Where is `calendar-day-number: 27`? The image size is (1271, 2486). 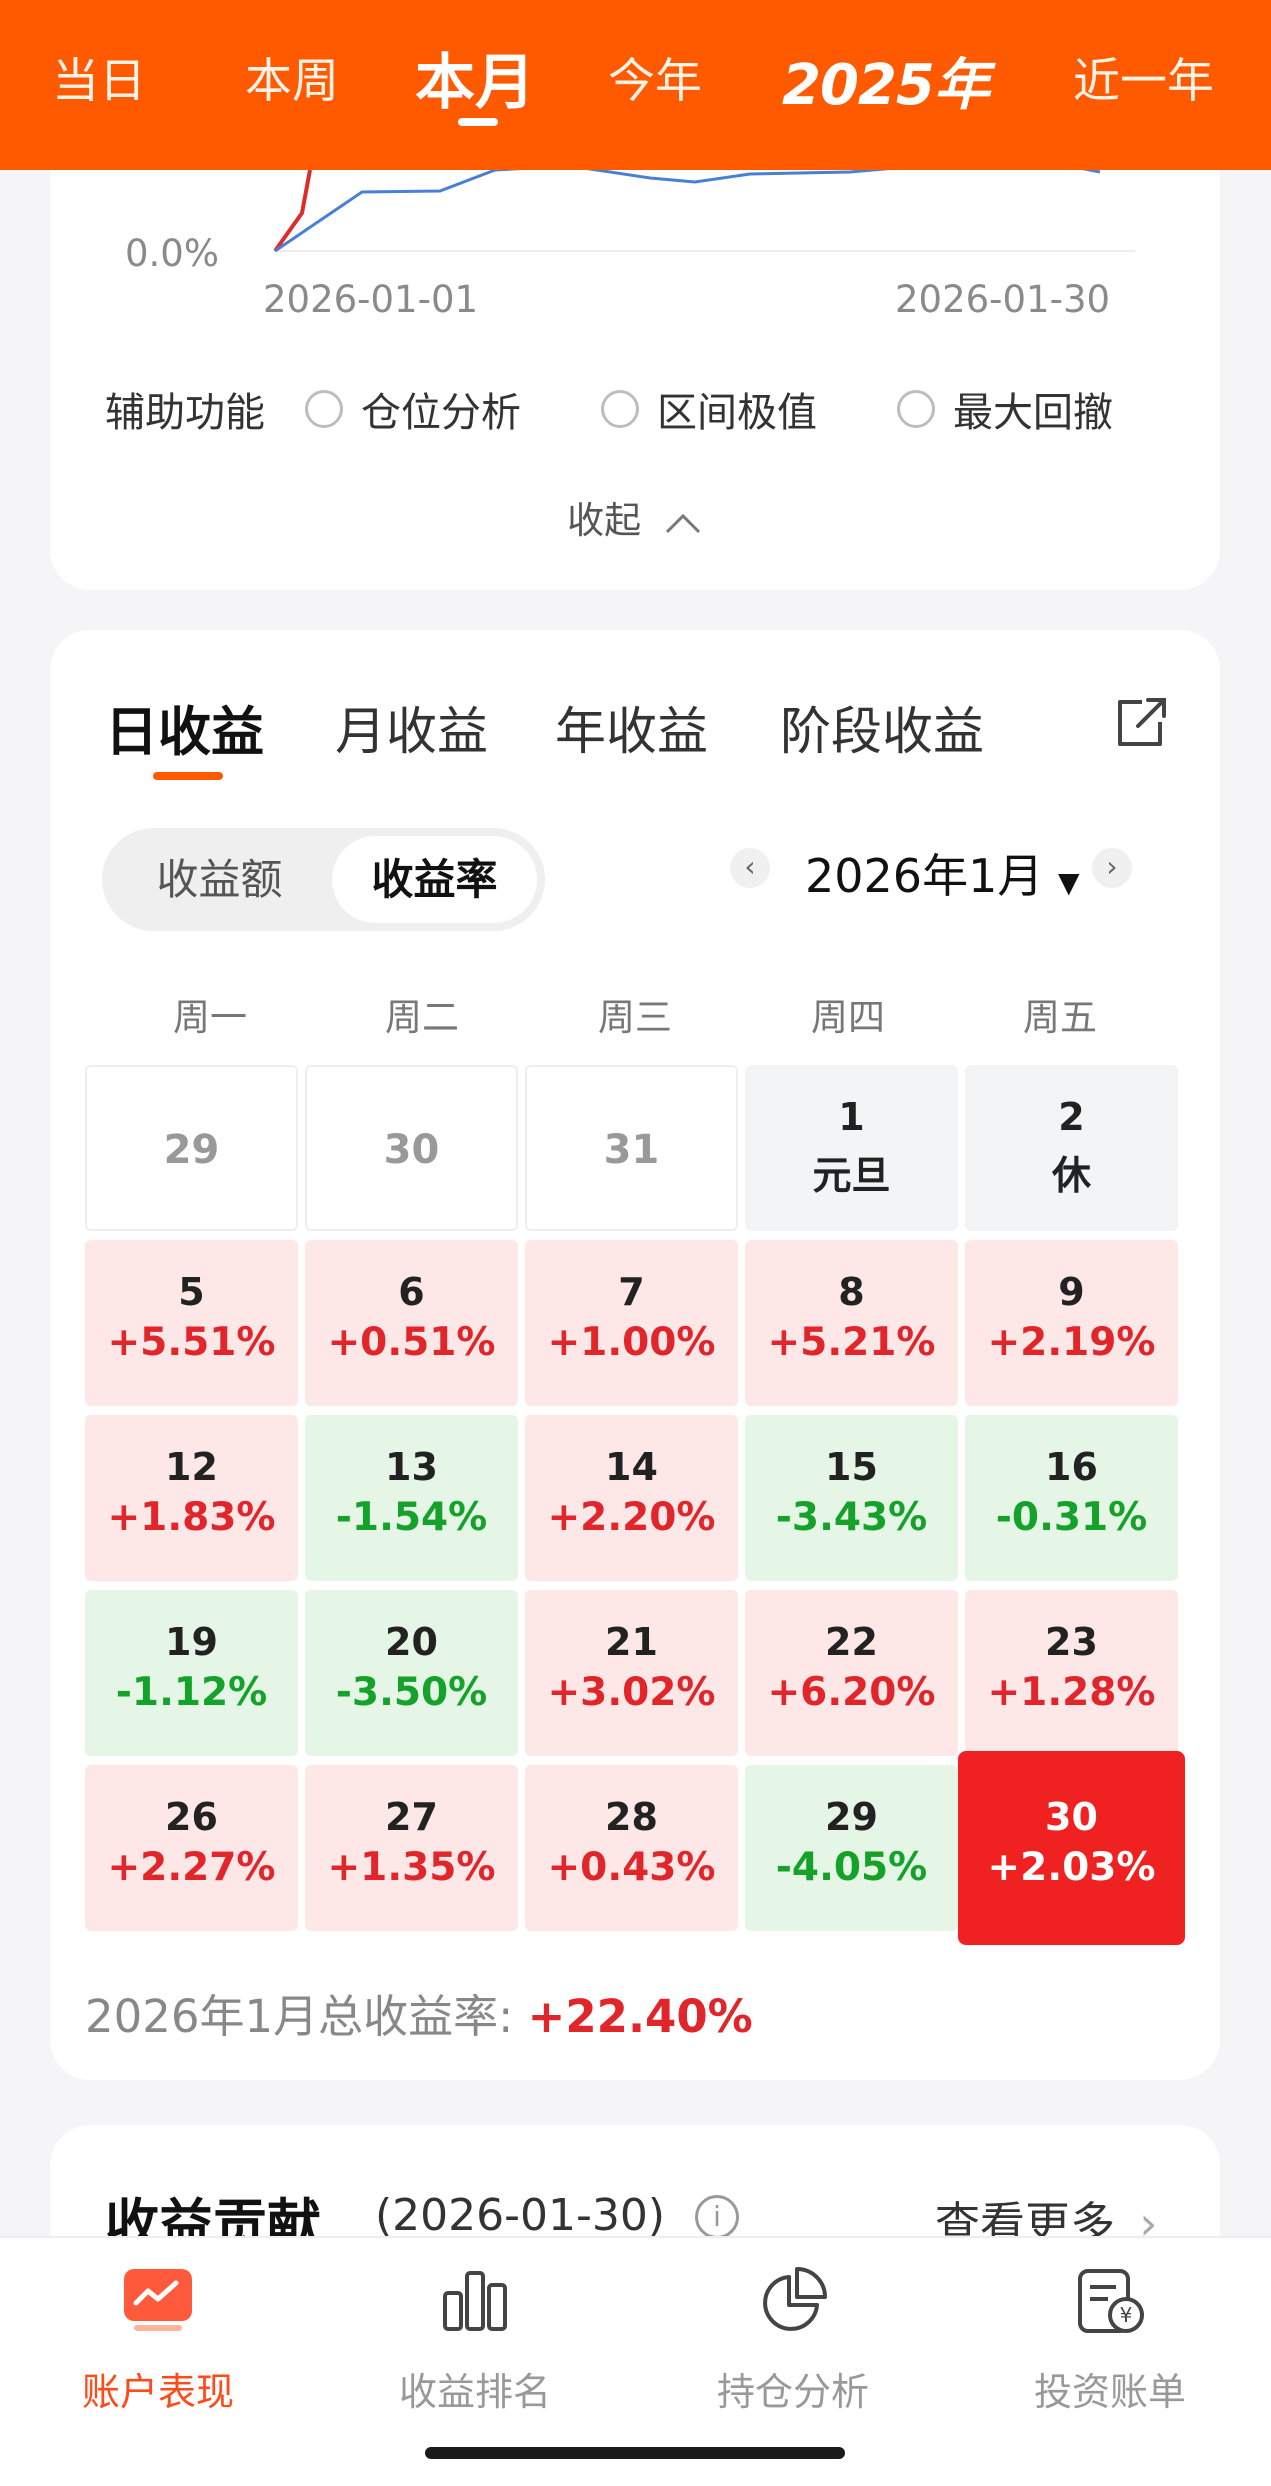 calendar-day-number: 27 is located at coordinates (411, 1817).